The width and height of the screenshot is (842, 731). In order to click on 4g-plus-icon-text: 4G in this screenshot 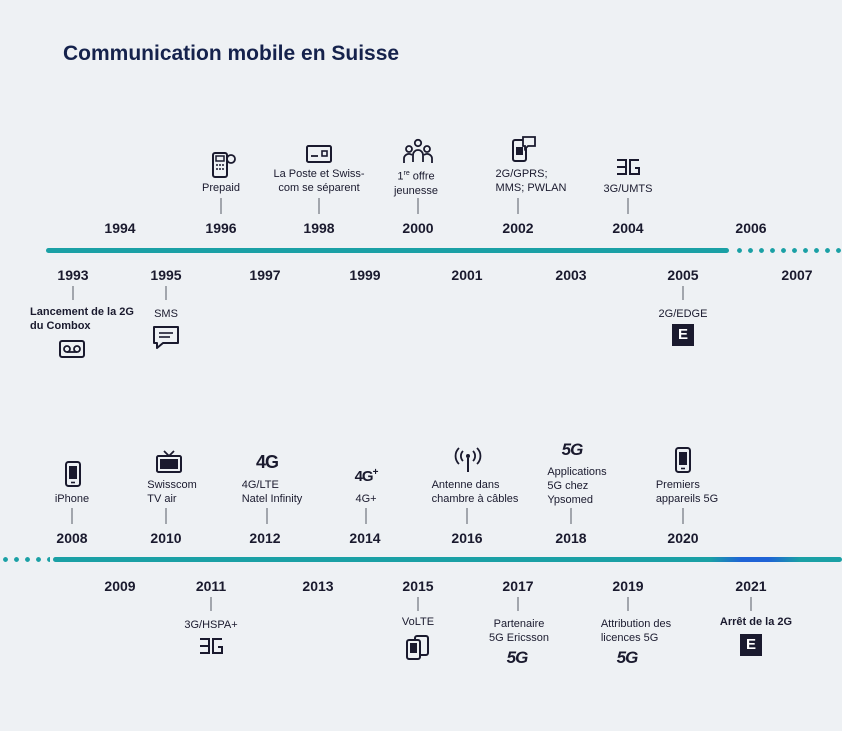, I will do `click(364, 476)`.